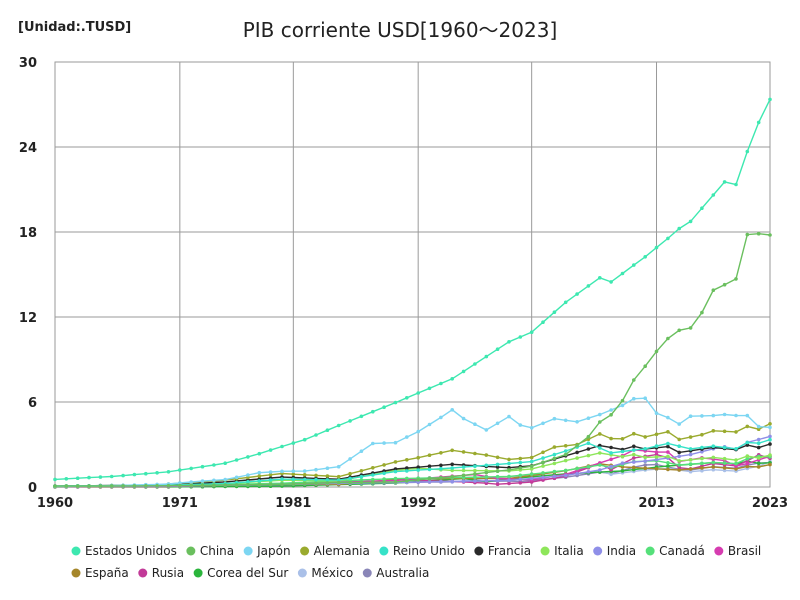 The image size is (800, 600). What do you see at coordinates (32, 488) in the screenshot?
I see `y-tick-label: 0` at bounding box center [32, 488].